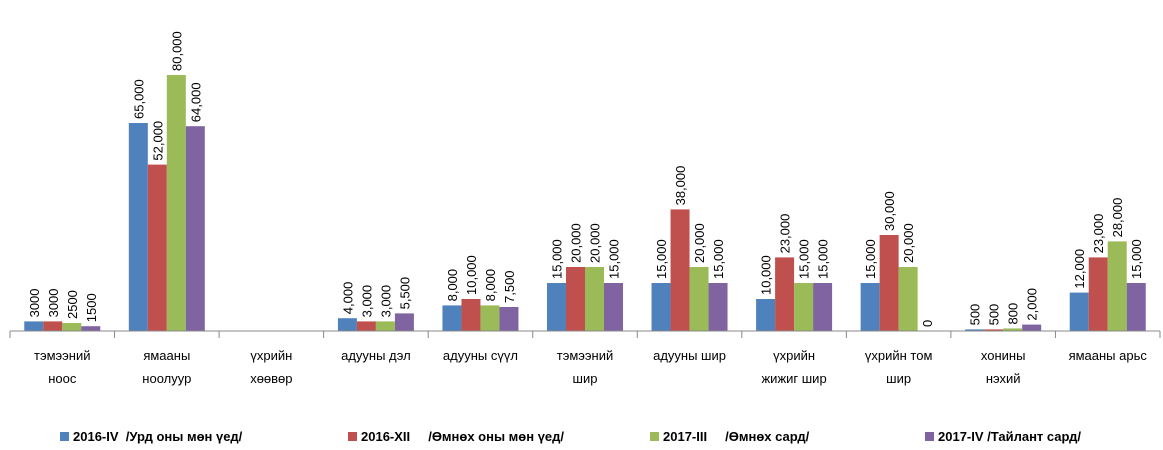  I want to click on data-label: 2500, so click(72, 304).